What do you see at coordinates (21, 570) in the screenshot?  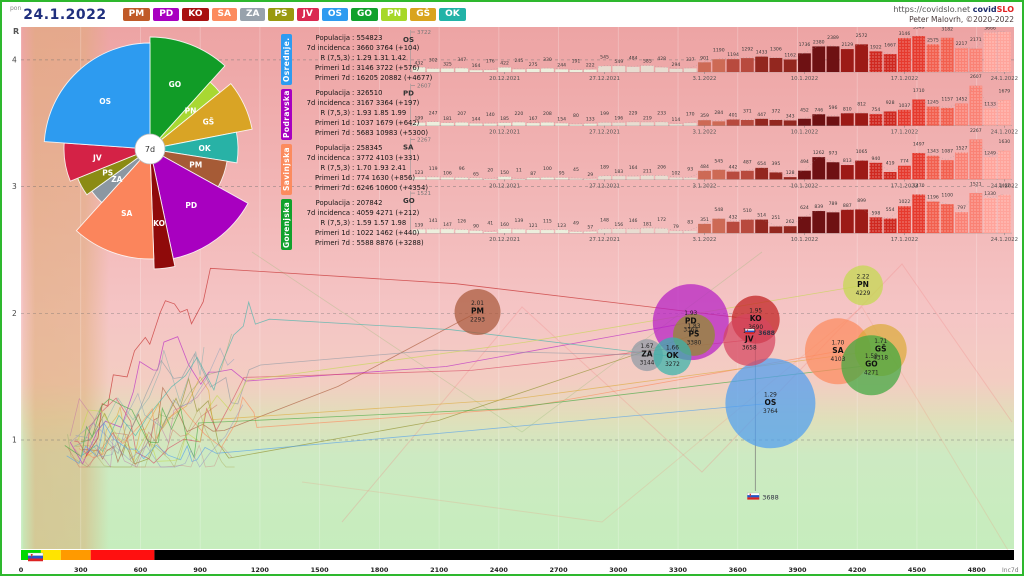 I see `x-tick-label: 0` at bounding box center [21, 570].